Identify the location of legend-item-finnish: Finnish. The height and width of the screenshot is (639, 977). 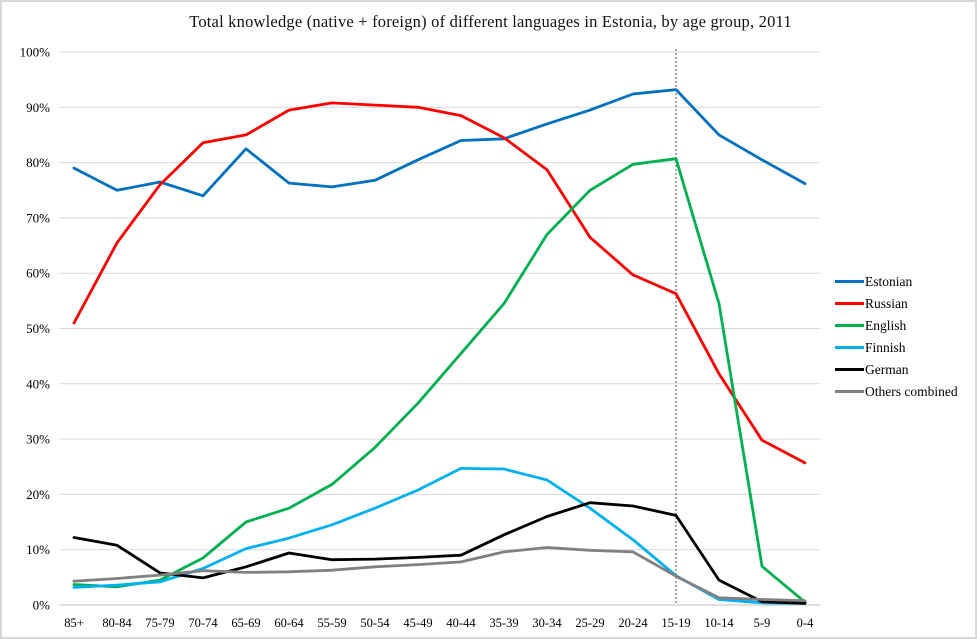
(896, 347).